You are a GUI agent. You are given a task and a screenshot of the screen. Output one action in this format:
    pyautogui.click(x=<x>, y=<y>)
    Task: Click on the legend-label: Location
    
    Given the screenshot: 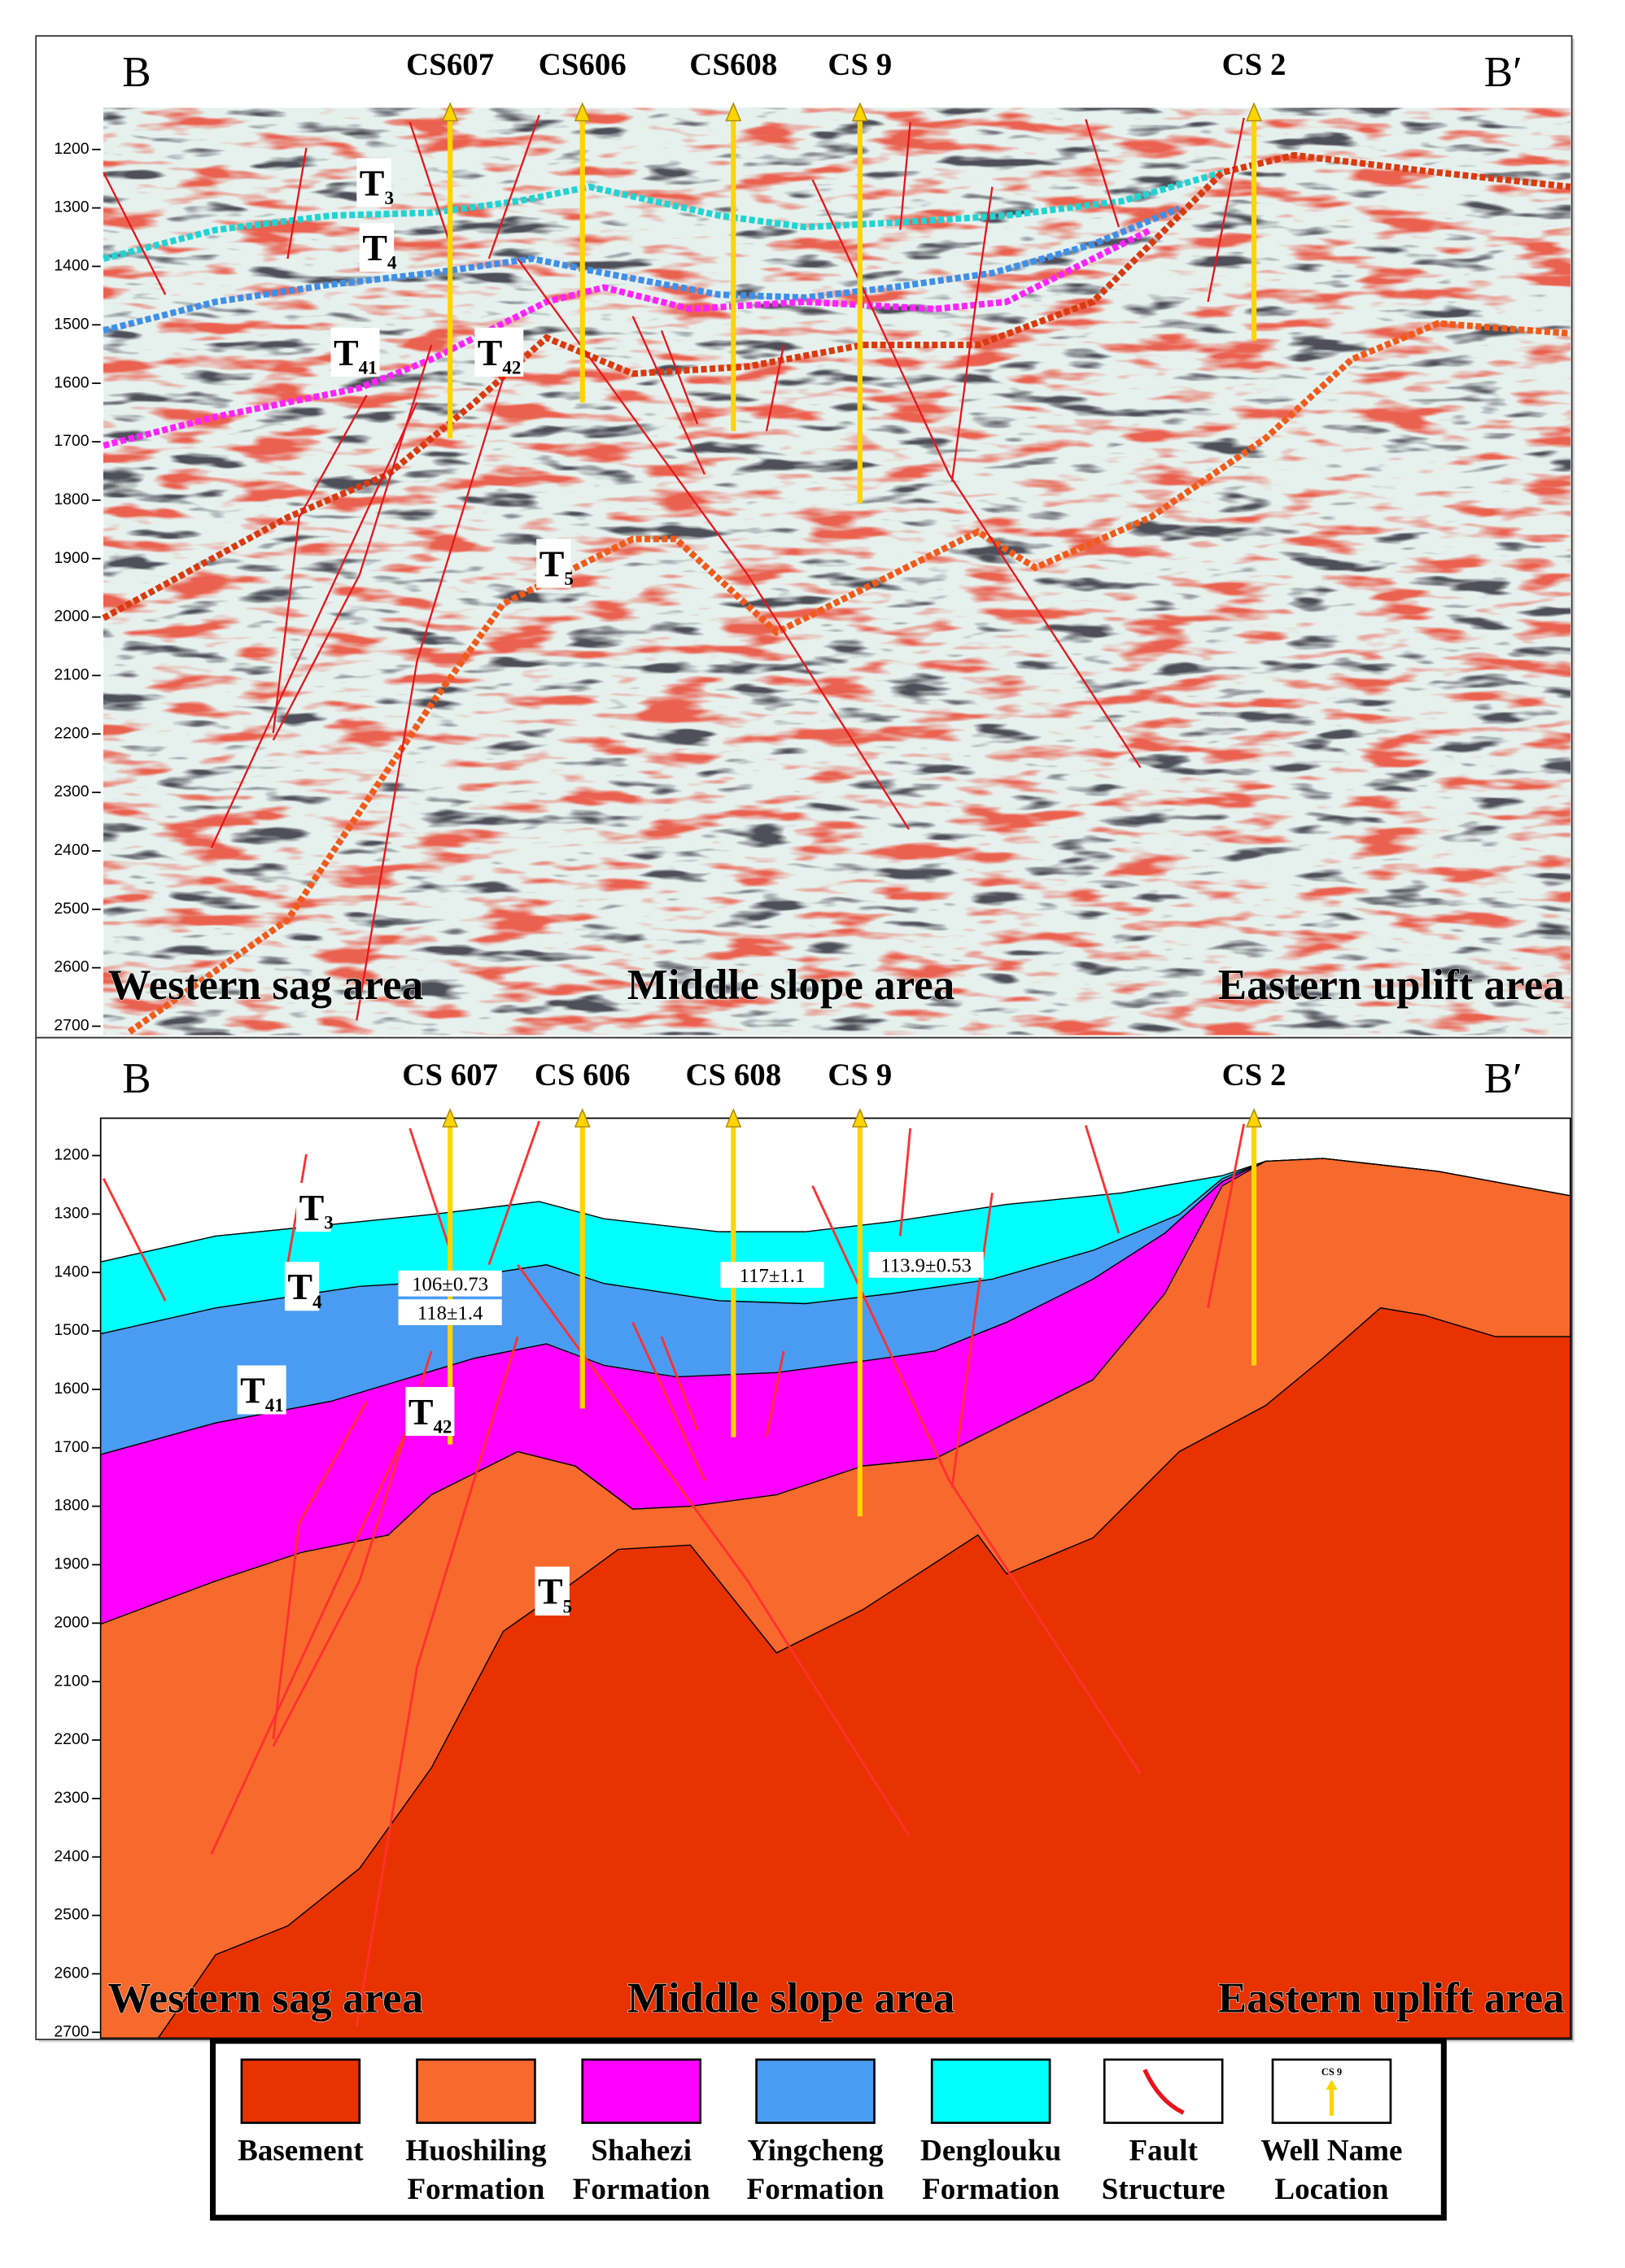 What is the action you would take?
    pyautogui.click(x=1331, y=2189)
    